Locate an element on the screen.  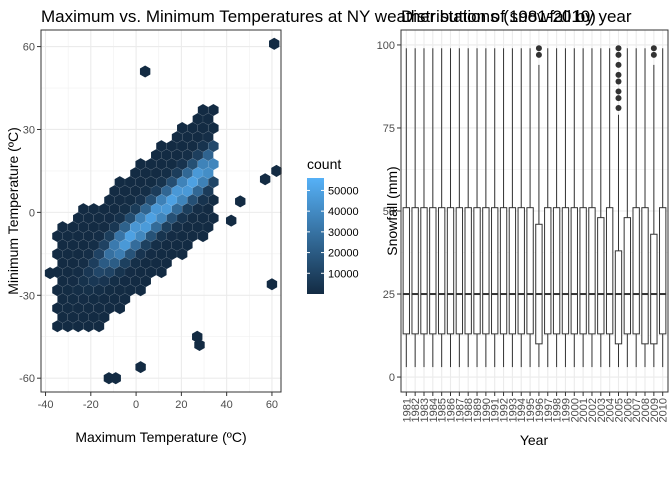
boxplot-x-axis-title: Year is located at coordinates (534, 440).